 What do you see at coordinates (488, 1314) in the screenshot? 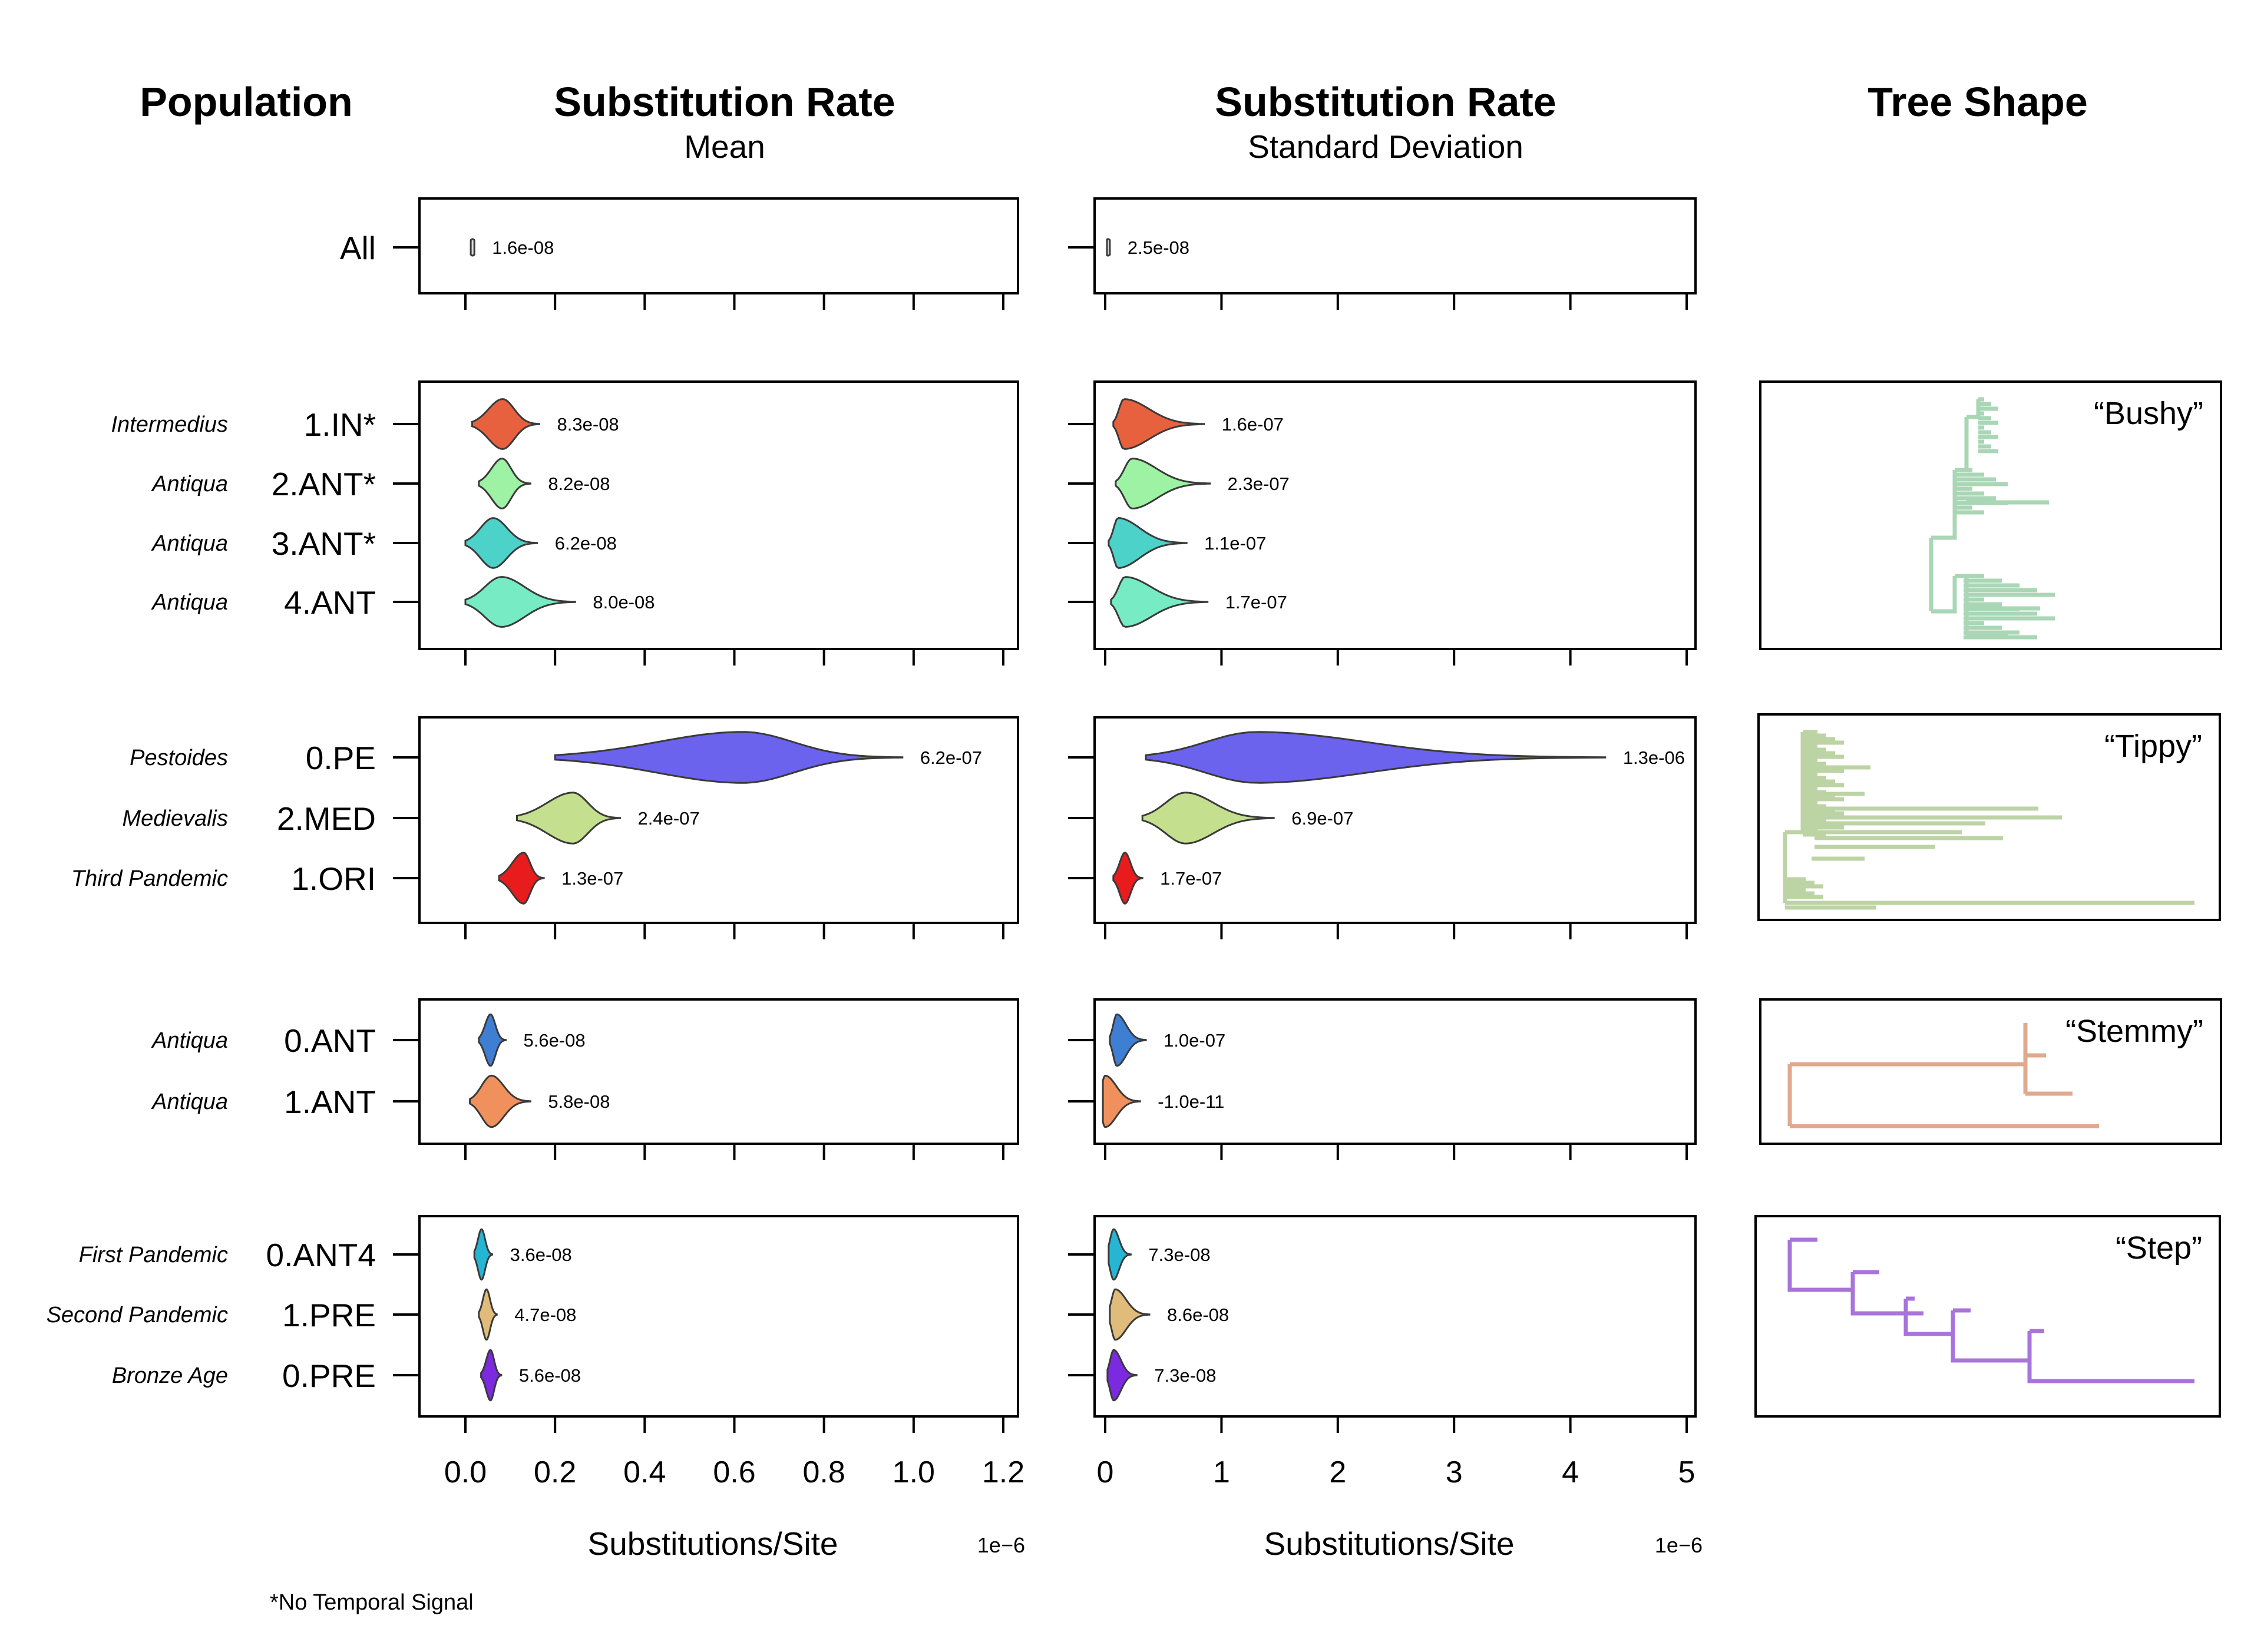
I see `mean-violin-1-pre` at bounding box center [488, 1314].